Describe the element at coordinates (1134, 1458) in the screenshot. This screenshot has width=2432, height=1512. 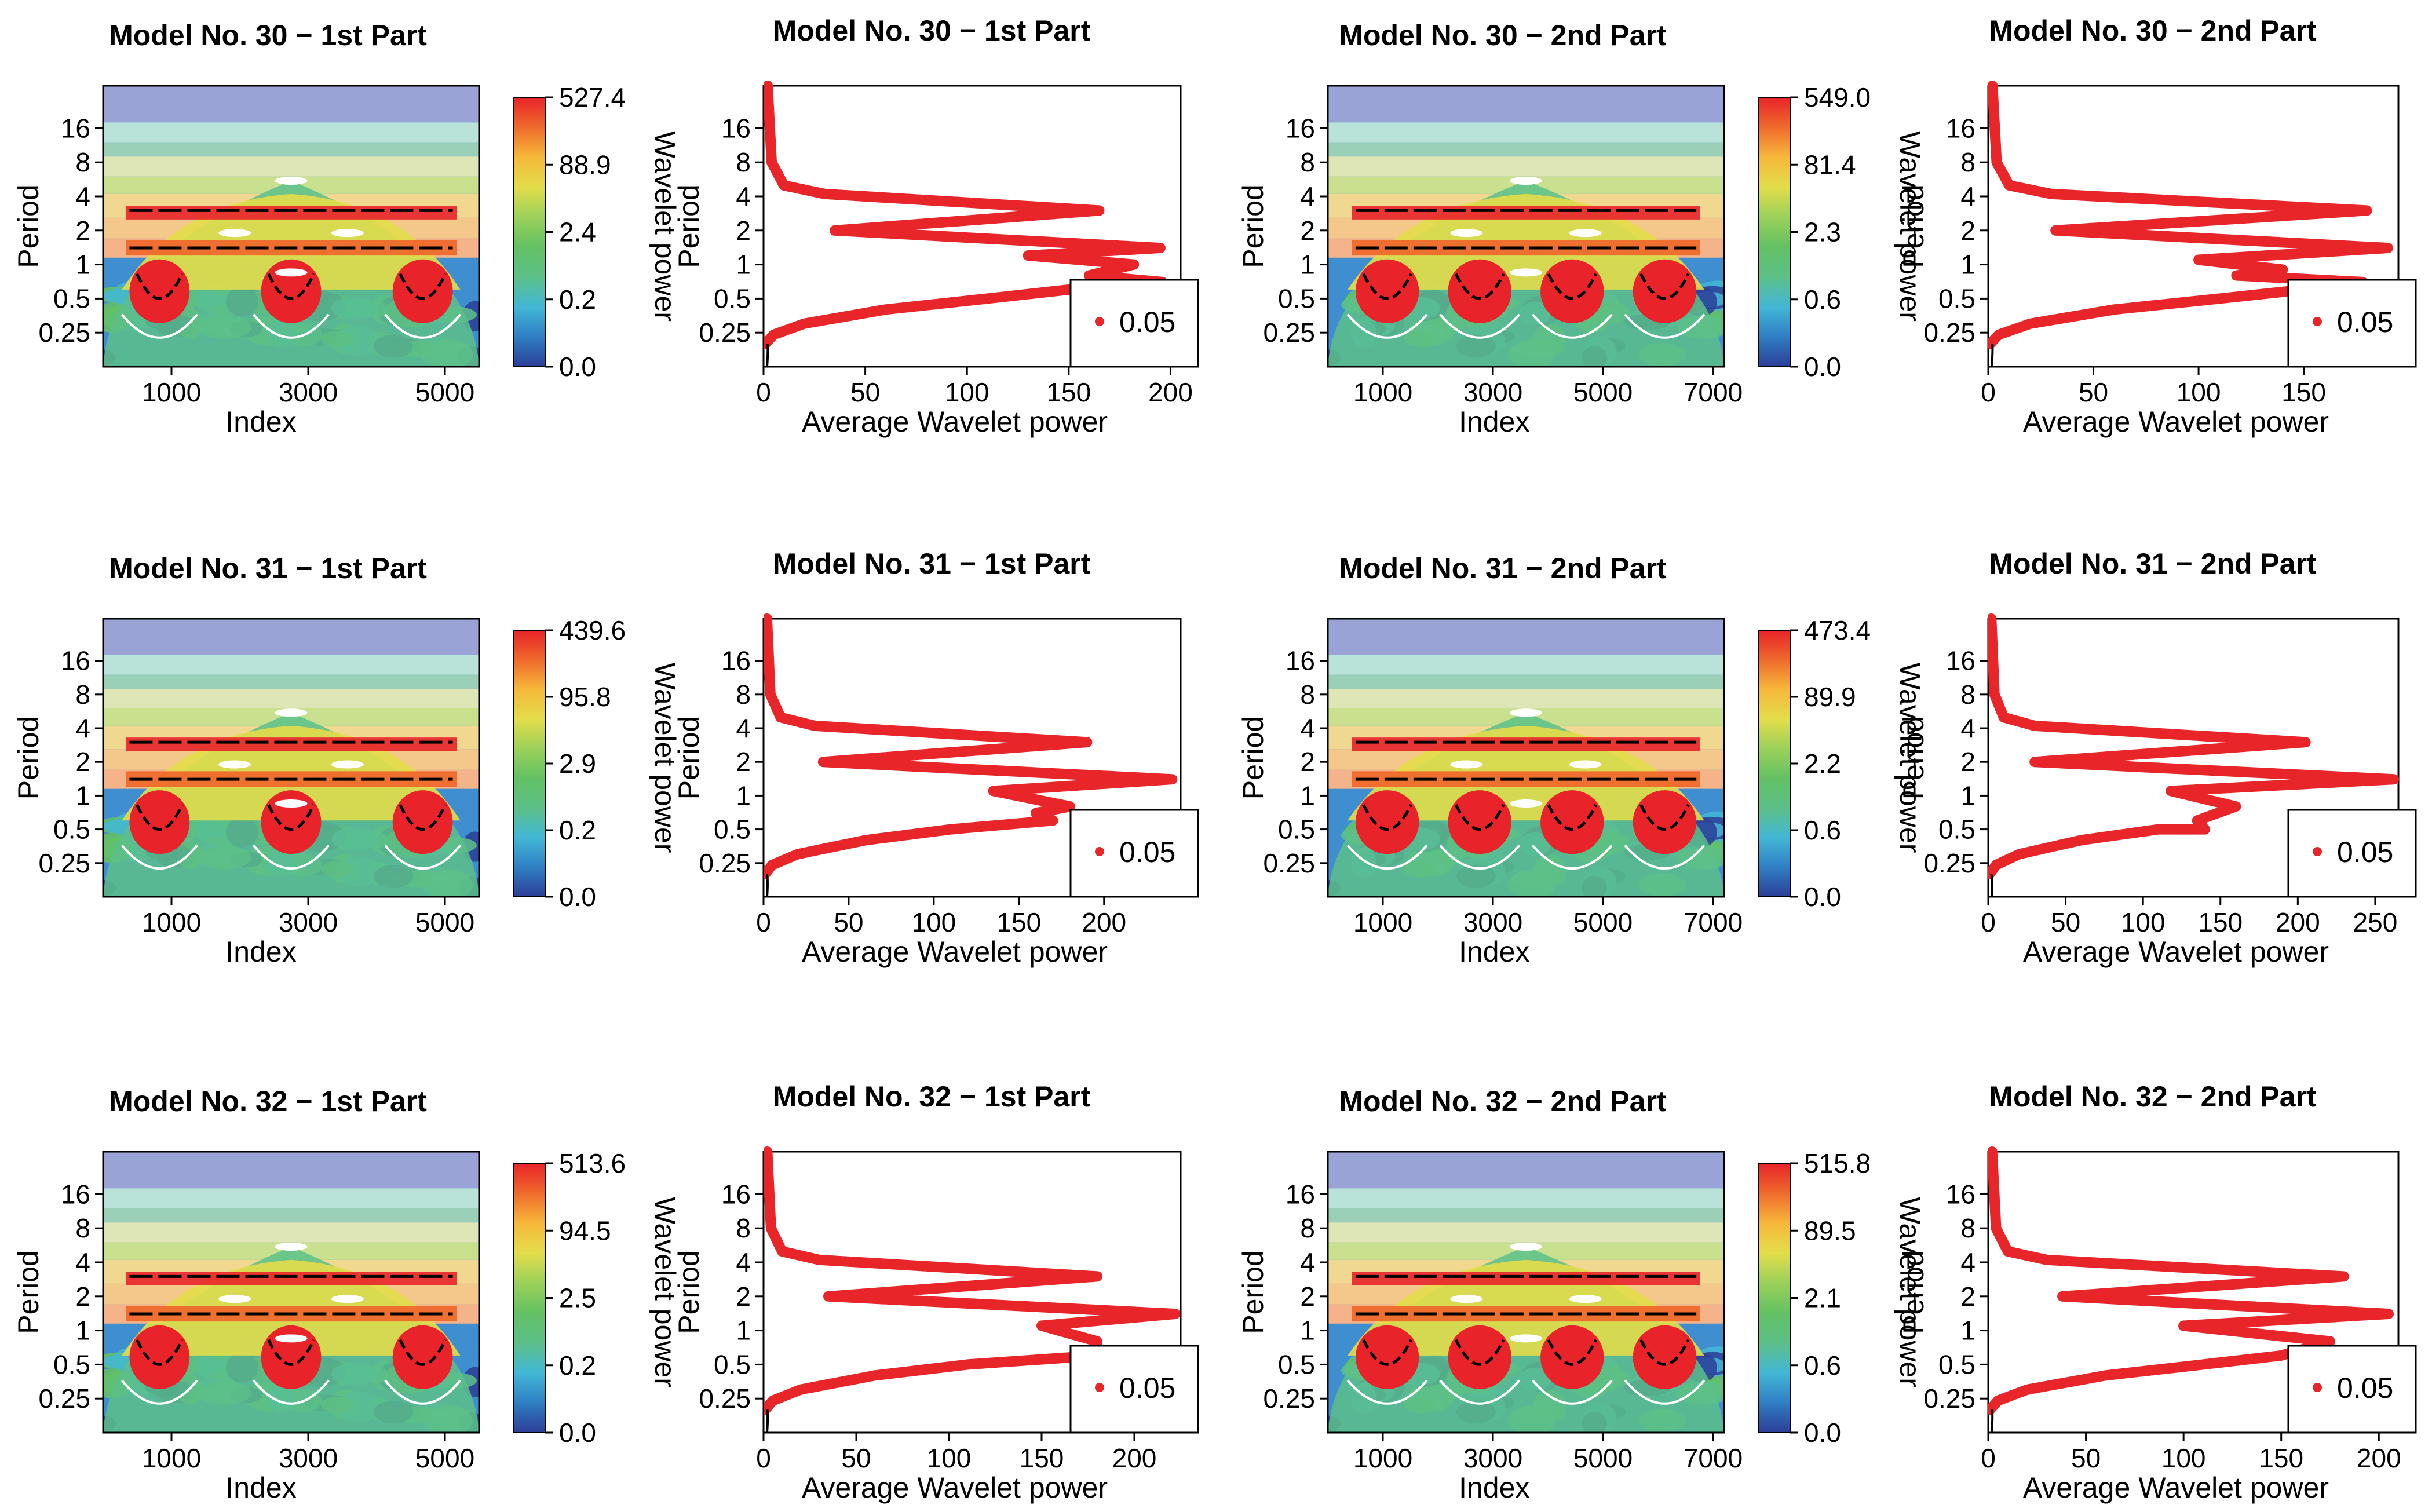
I see `x-tick-label: 200` at that location.